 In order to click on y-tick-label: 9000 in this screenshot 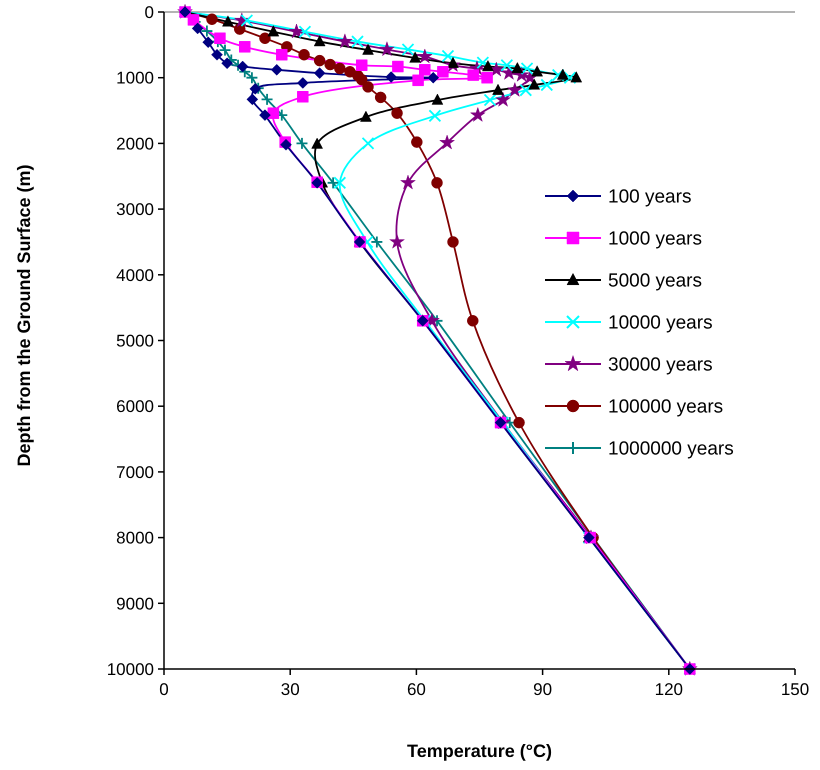, I will do `click(135, 604)`.